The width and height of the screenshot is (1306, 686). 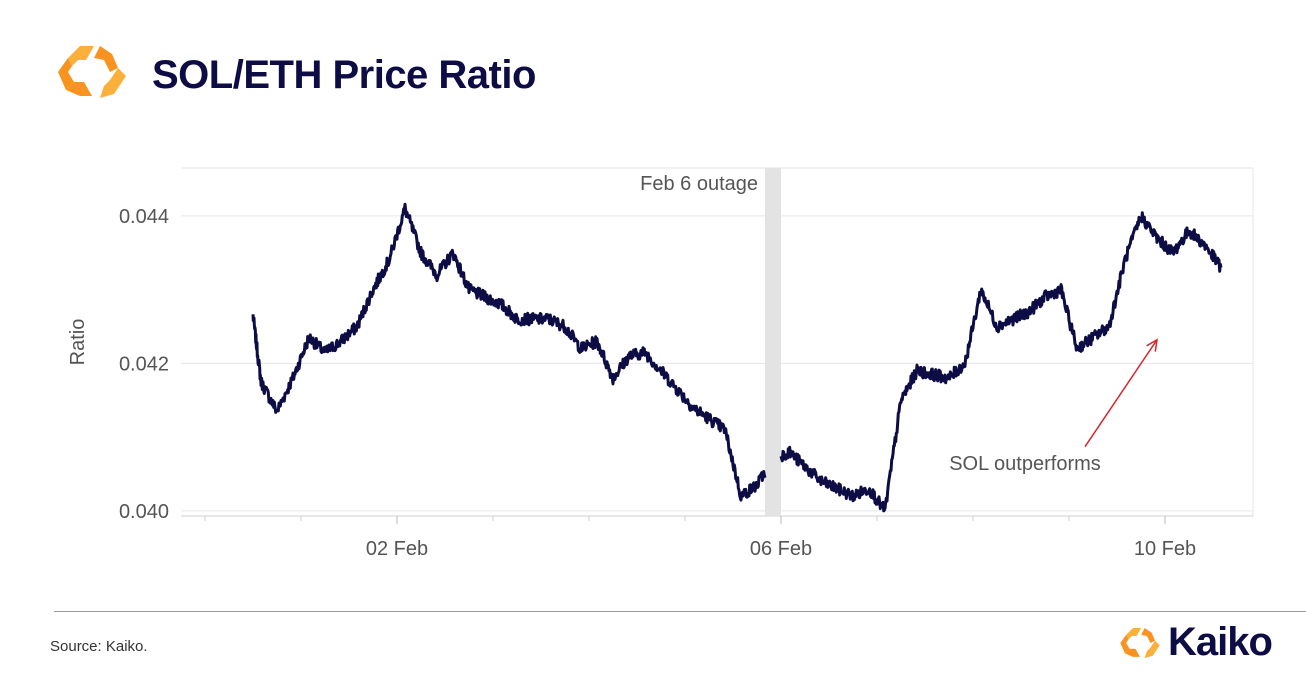 I want to click on footer-divider, so click(x=680, y=611).